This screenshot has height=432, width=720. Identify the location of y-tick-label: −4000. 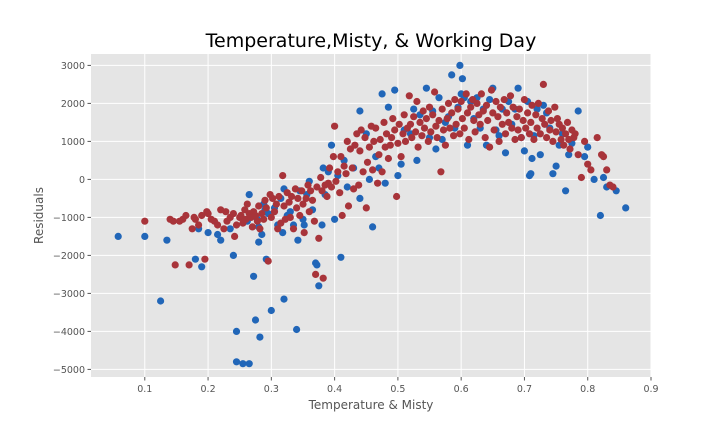
(69, 332).